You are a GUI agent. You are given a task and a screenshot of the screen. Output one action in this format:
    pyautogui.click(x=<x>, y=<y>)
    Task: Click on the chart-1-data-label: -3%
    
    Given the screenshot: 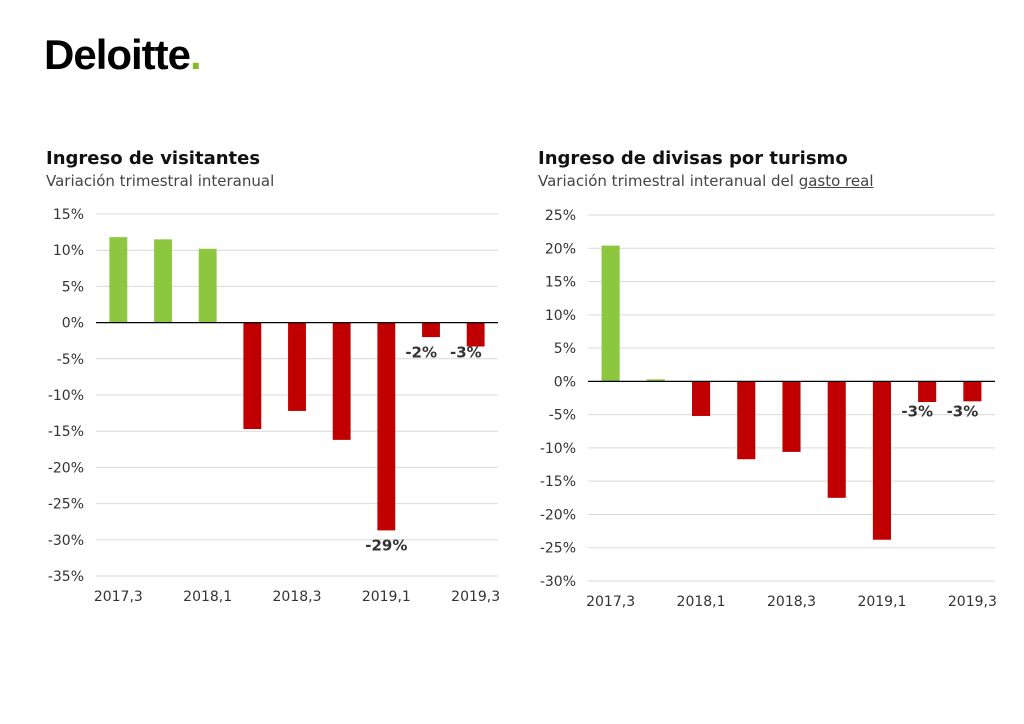 What is the action you would take?
    pyautogui.click(x=466, y=353)
    